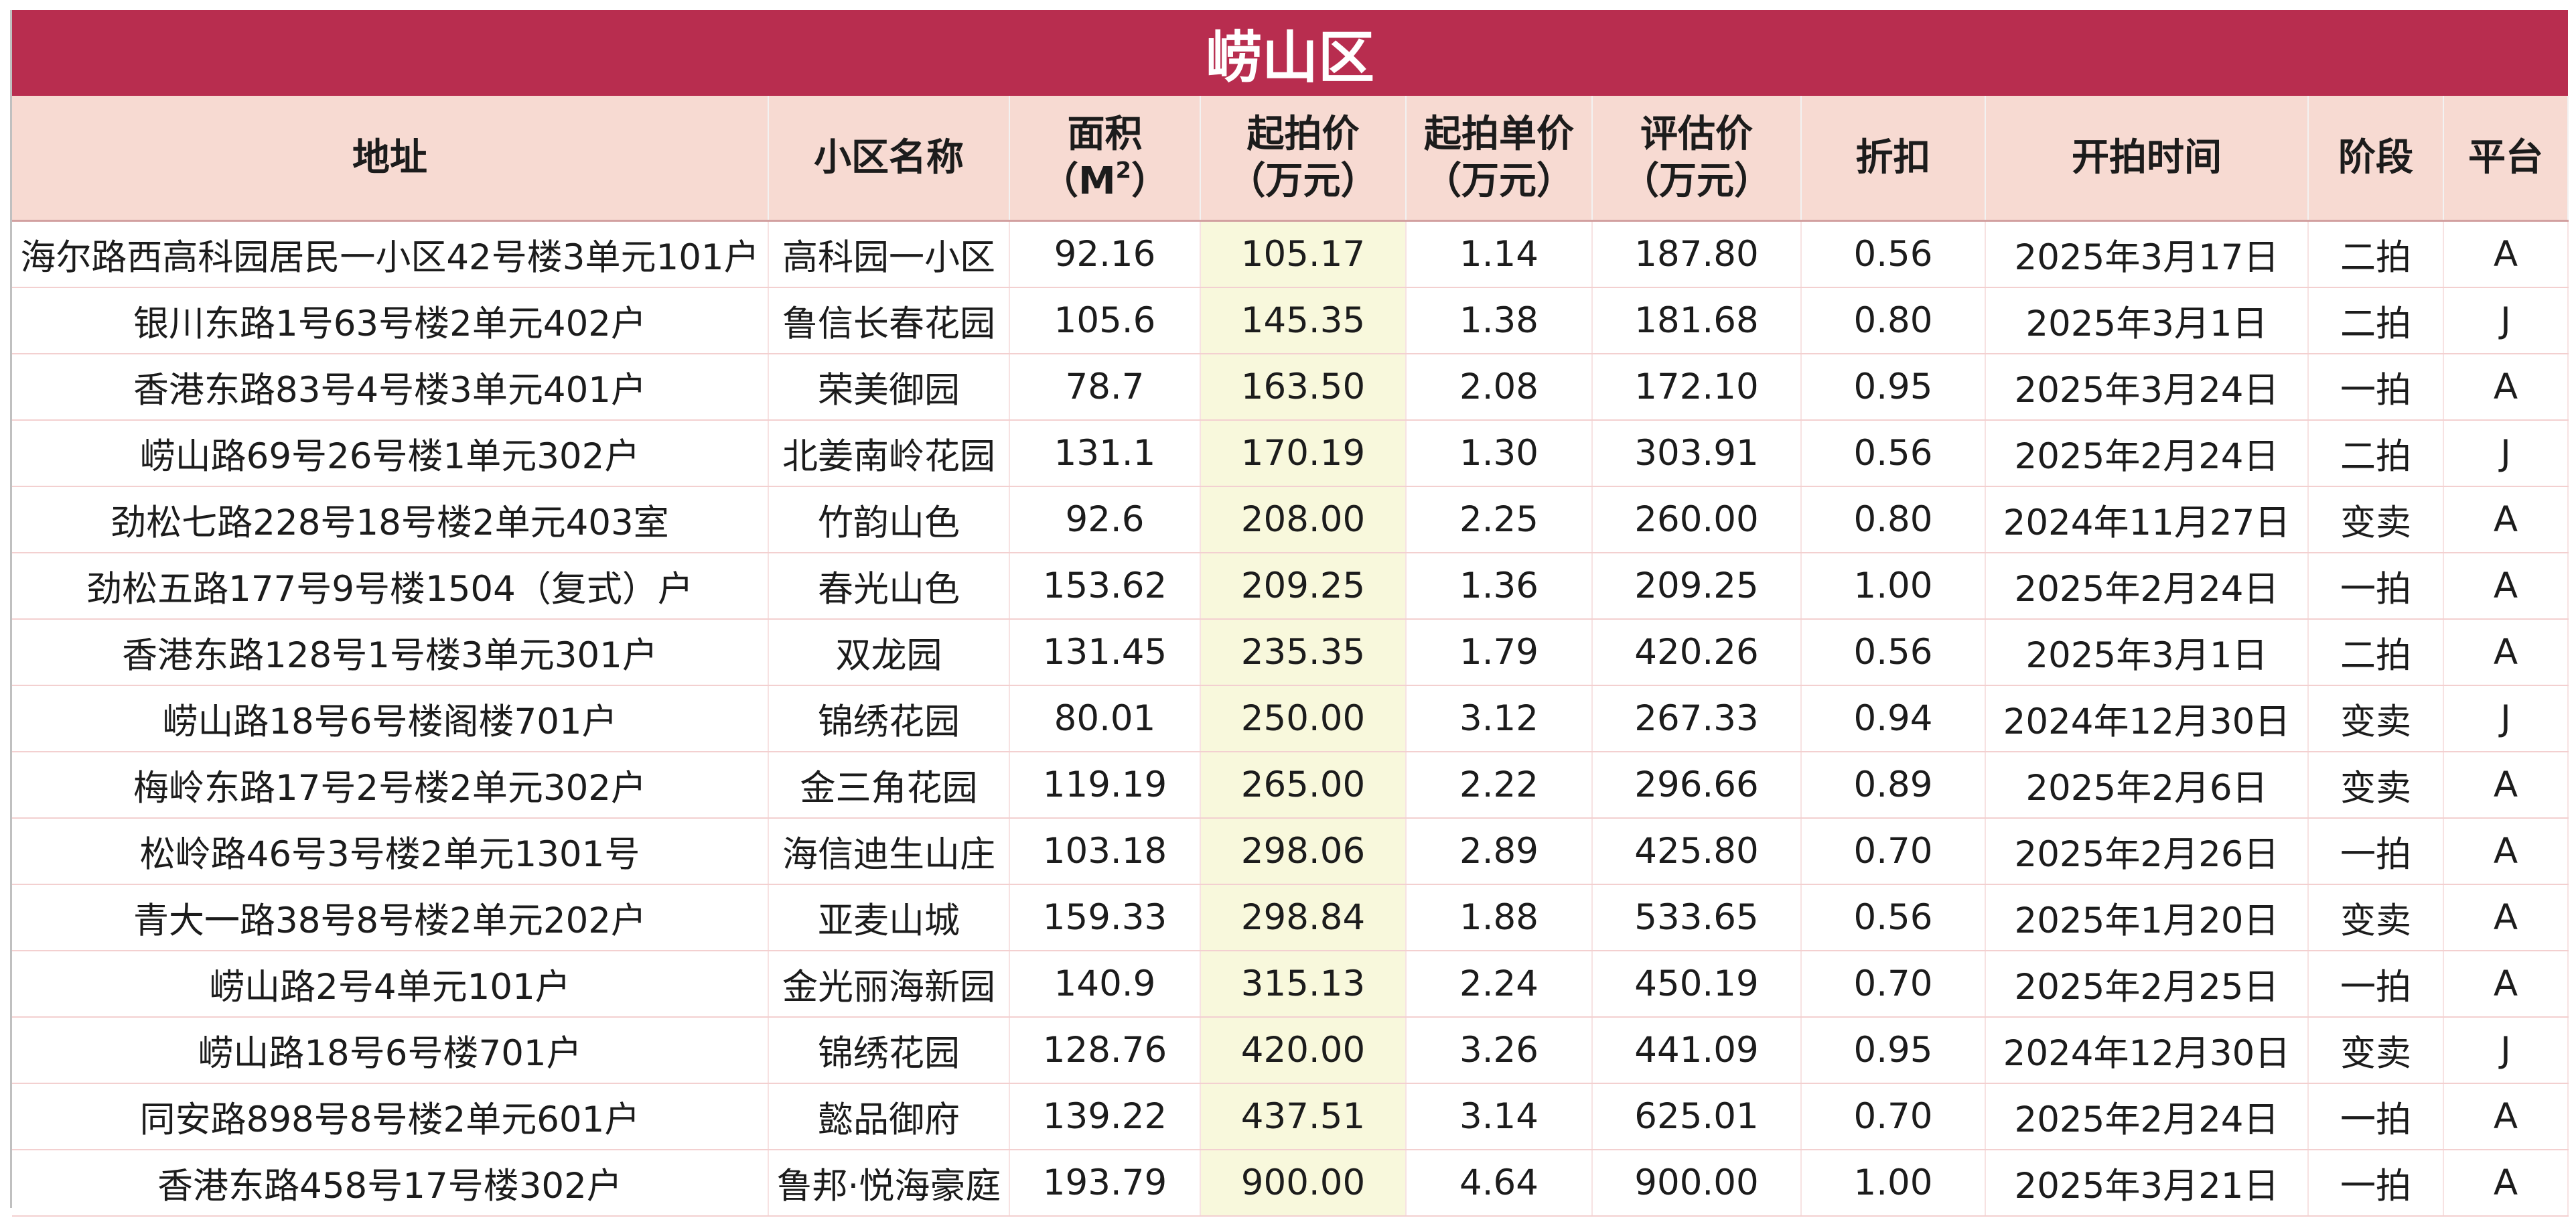 The image size is (2576, 1218). What do you see at coordinates (1697, 1116) in the screenshot?
I see `cell-appraisal: 625.01` at bounding box center [1697, 1116].